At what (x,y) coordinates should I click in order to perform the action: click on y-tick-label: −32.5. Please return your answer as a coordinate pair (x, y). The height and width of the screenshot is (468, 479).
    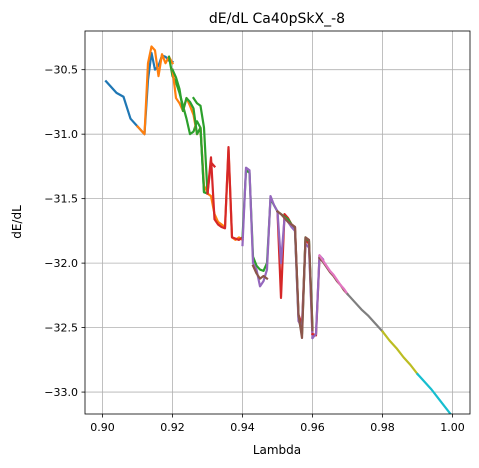
    Looking at the image, I should click on (61, 328).